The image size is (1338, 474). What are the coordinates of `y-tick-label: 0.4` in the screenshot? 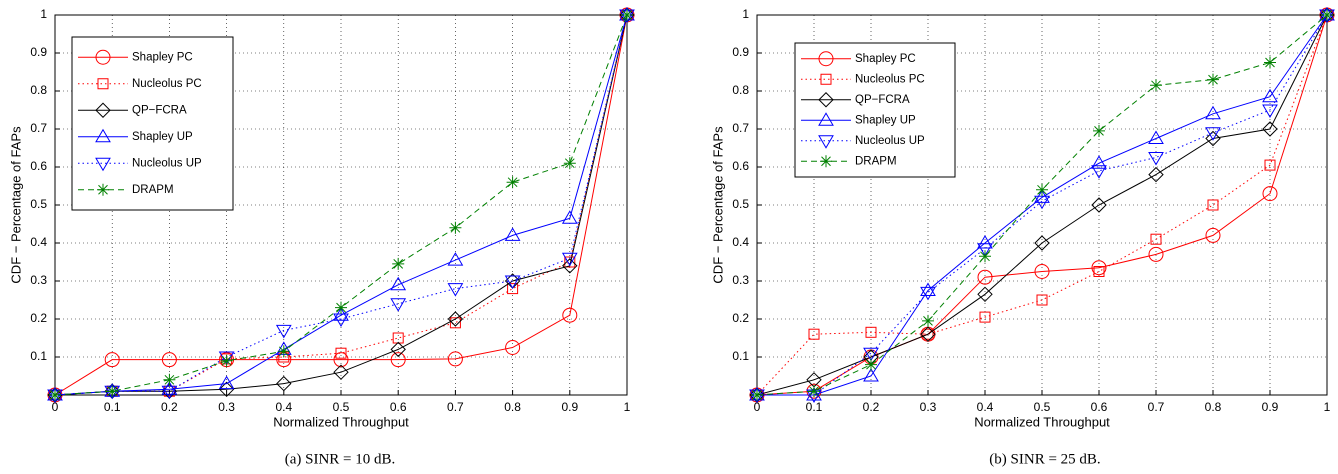 It's located at (740, 242).